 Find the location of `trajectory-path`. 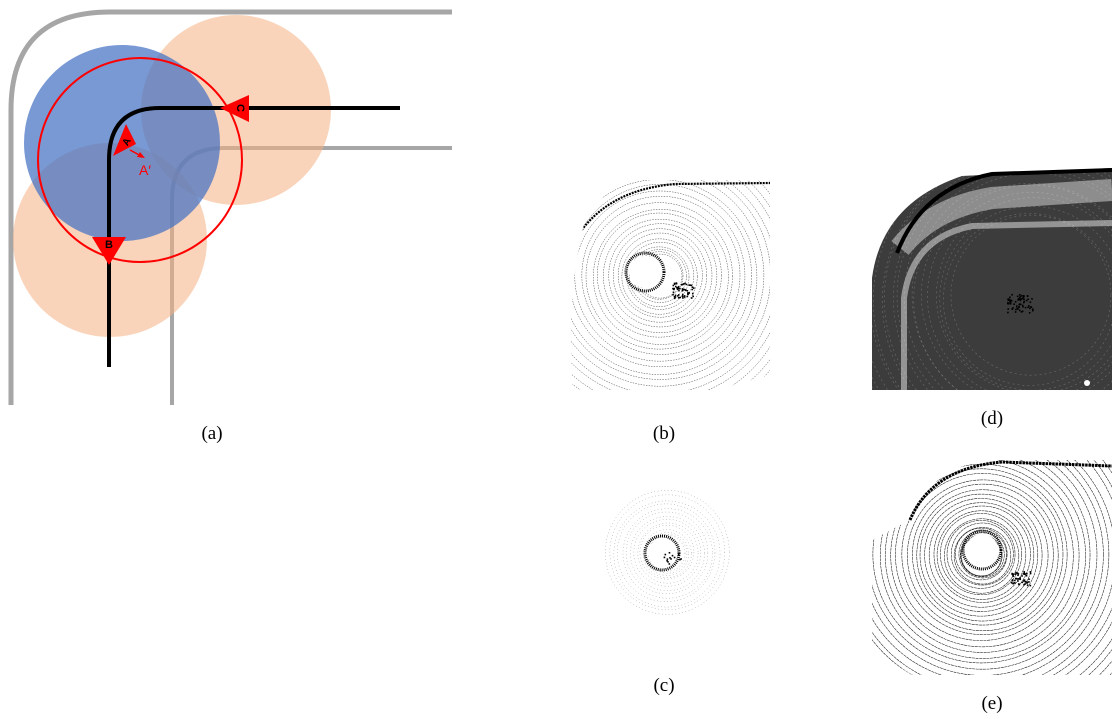

trajectory-path is located at coordinates (253, 236).